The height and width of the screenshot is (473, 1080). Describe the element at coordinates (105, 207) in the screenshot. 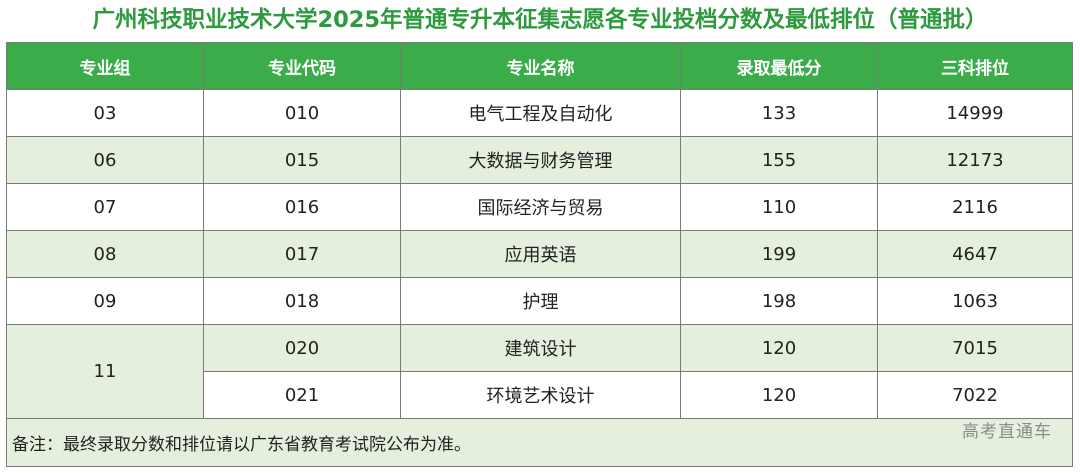

I see `cell-group: 07` at that location.